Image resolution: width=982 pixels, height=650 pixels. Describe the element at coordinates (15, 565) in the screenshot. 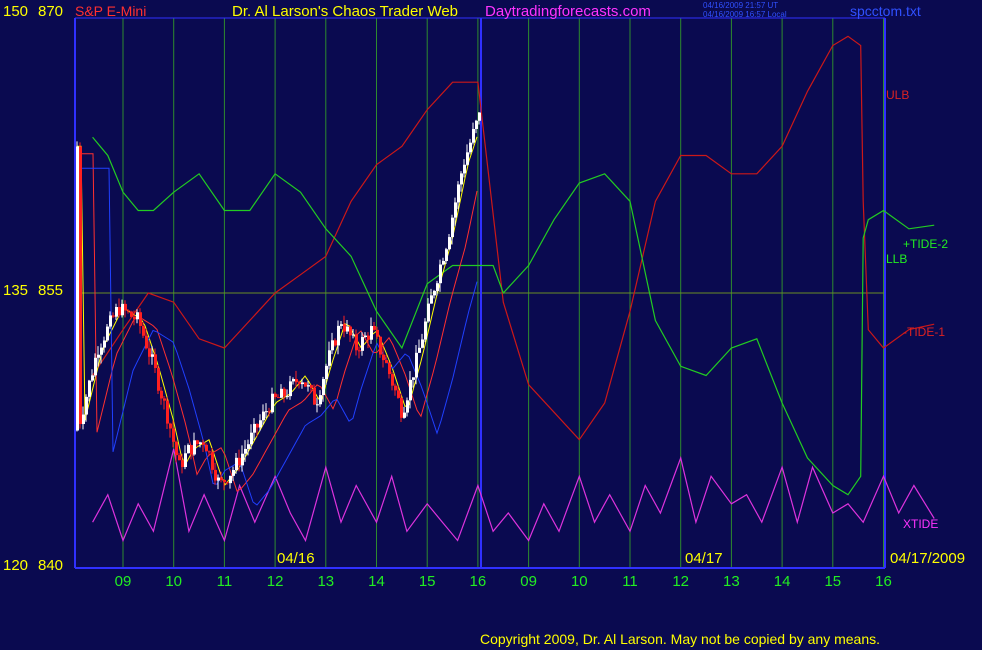

I see `left-scale-bot-a: 120` at that location.